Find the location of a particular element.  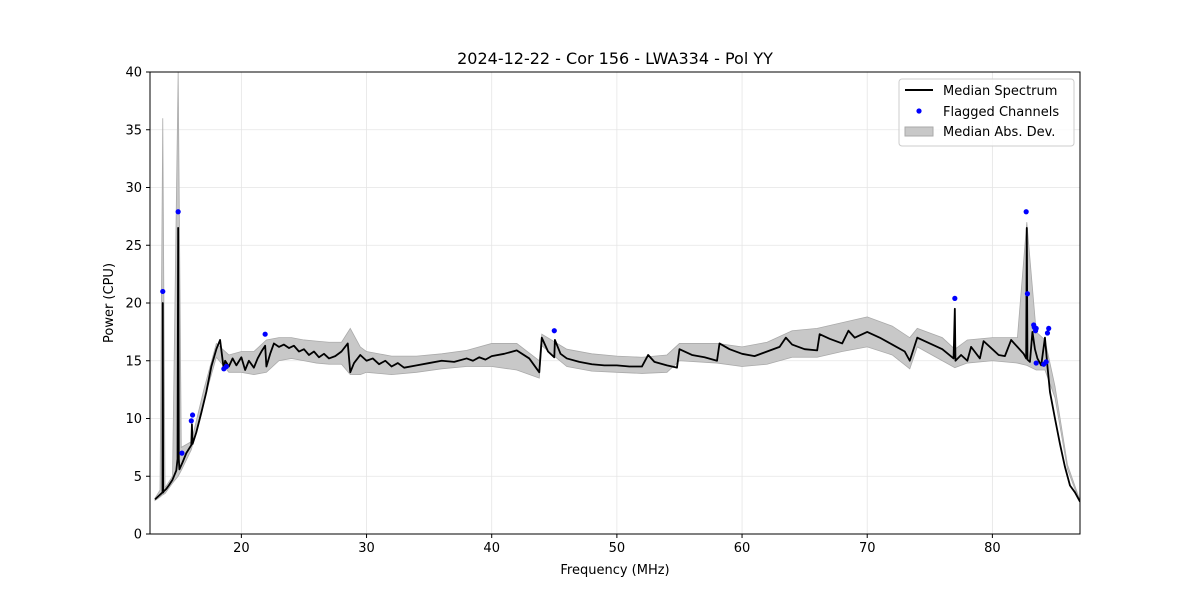

x-tick-label: 40 is located at coordinates (491, 548).